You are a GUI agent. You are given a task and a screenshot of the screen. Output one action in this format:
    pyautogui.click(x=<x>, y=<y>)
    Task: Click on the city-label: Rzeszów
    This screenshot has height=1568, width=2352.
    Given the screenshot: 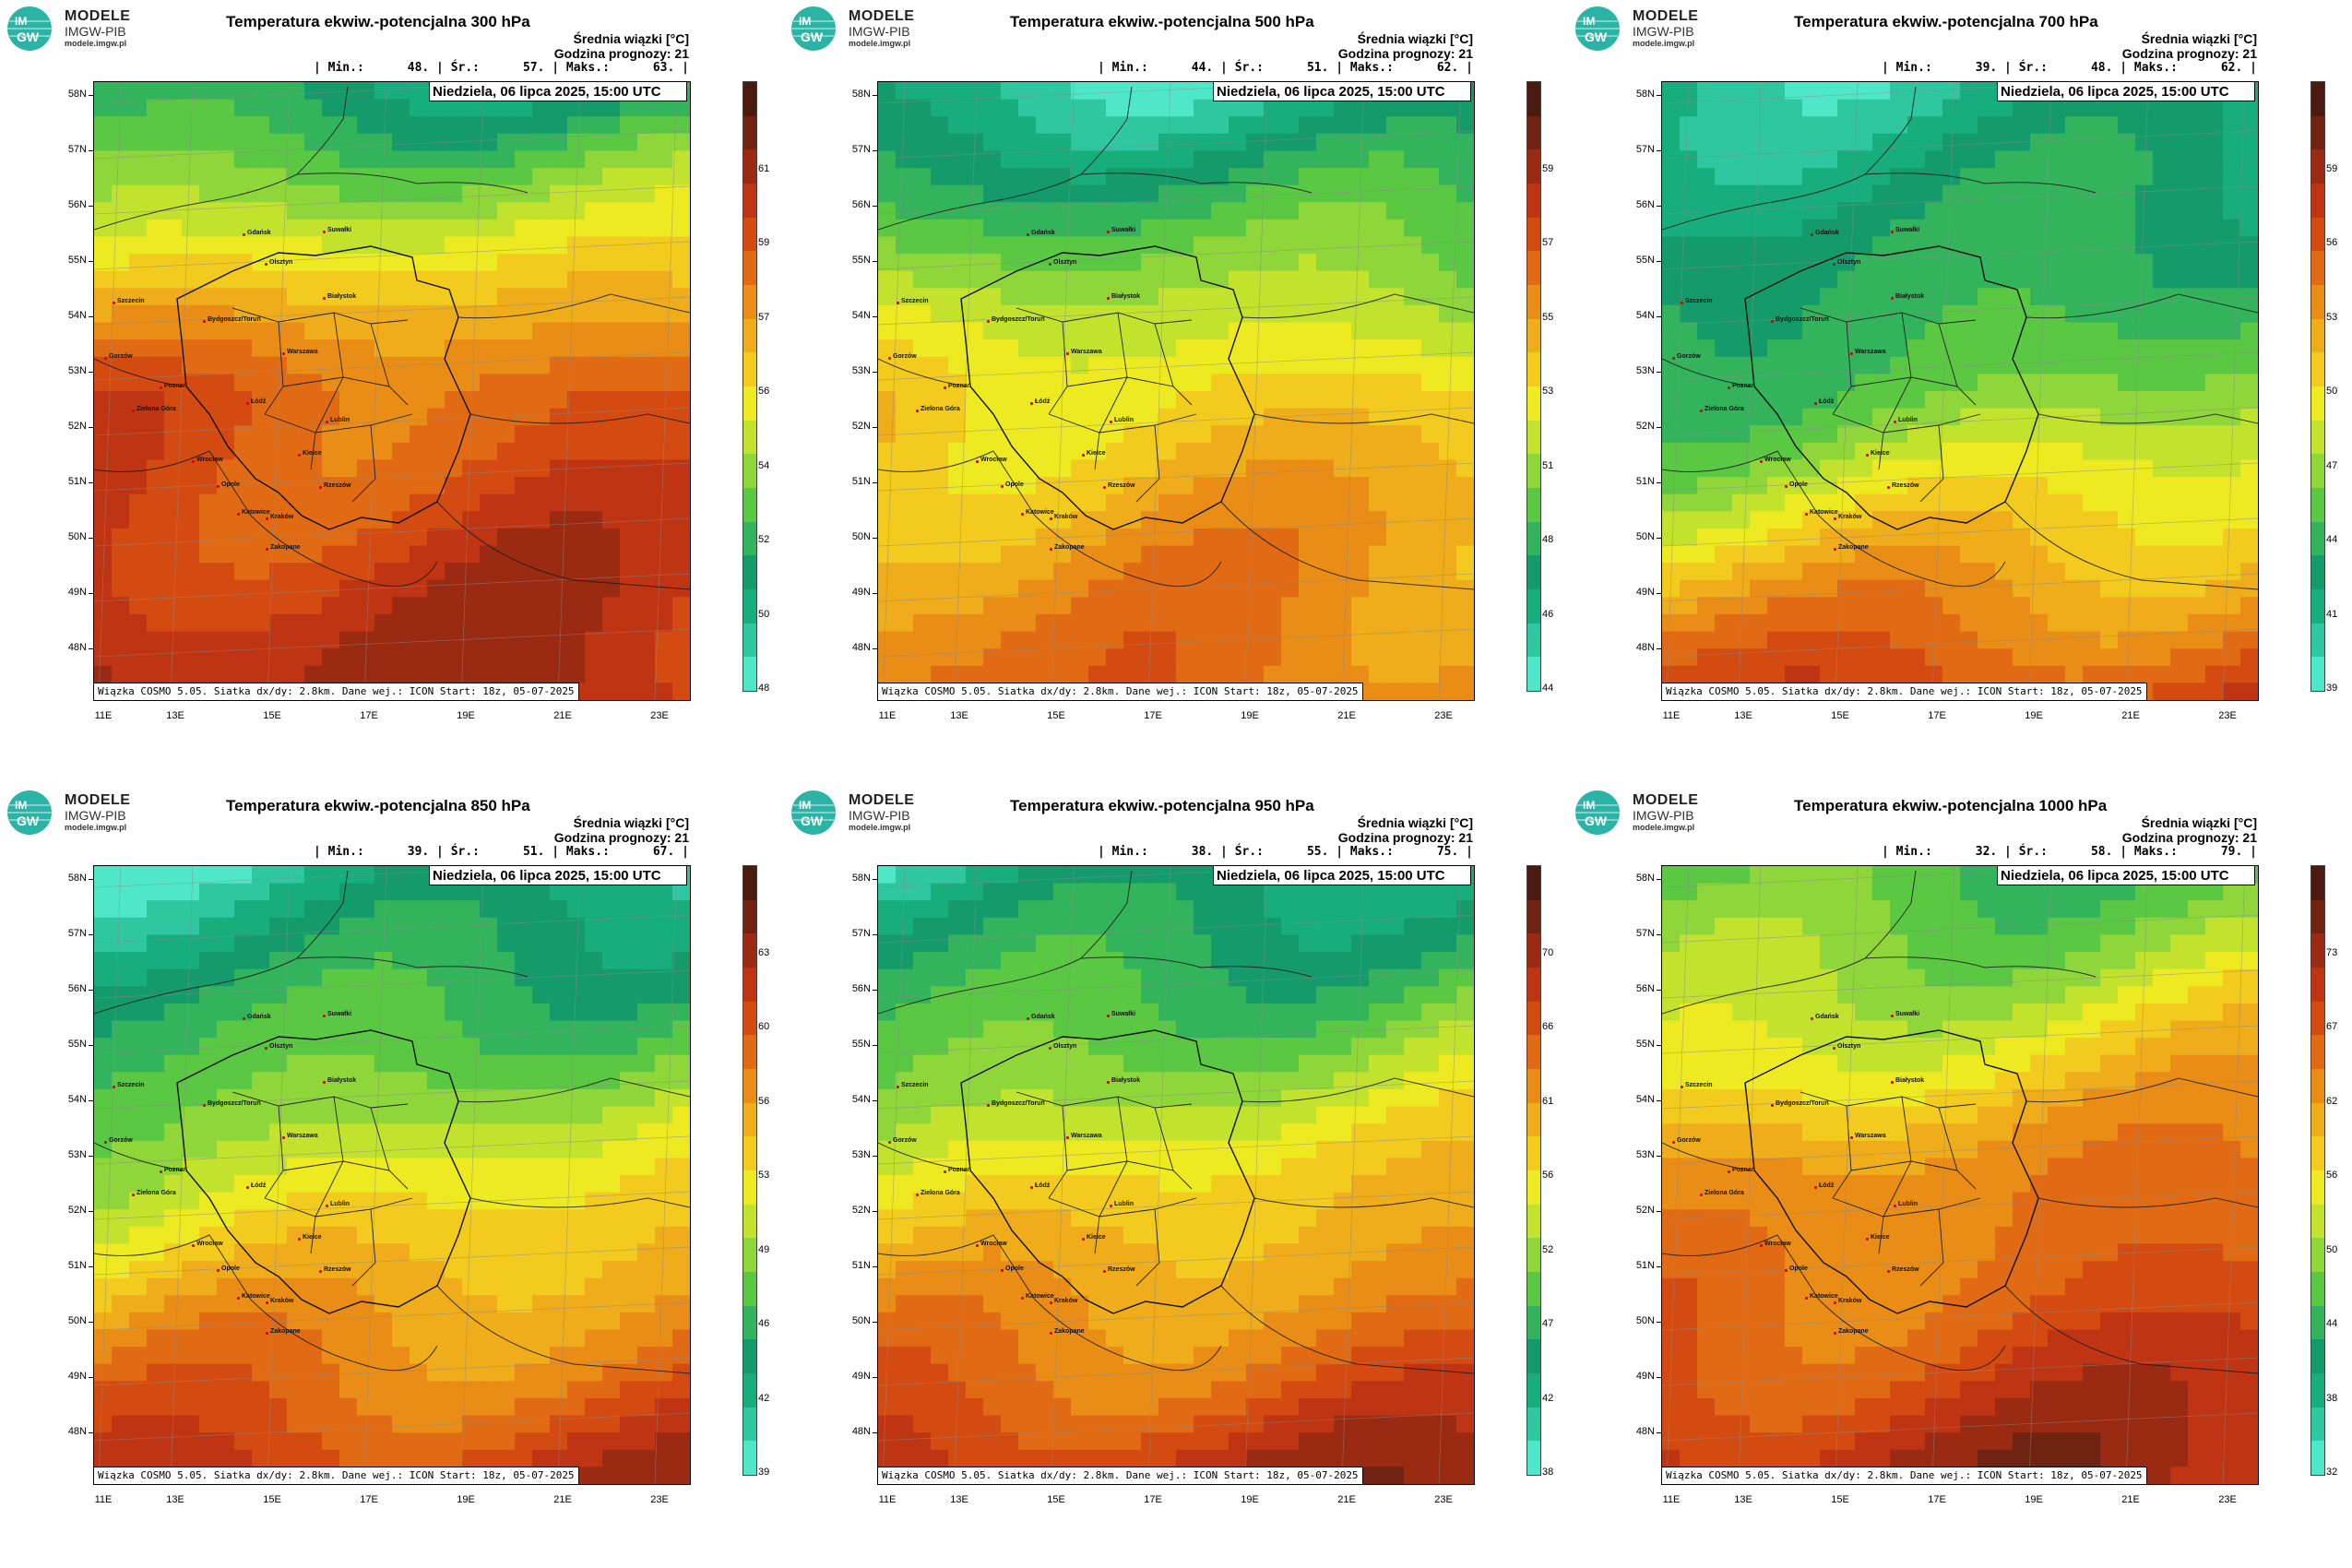 What is the action you would take?
    pyautogui.click(x=1119, y=485)
    